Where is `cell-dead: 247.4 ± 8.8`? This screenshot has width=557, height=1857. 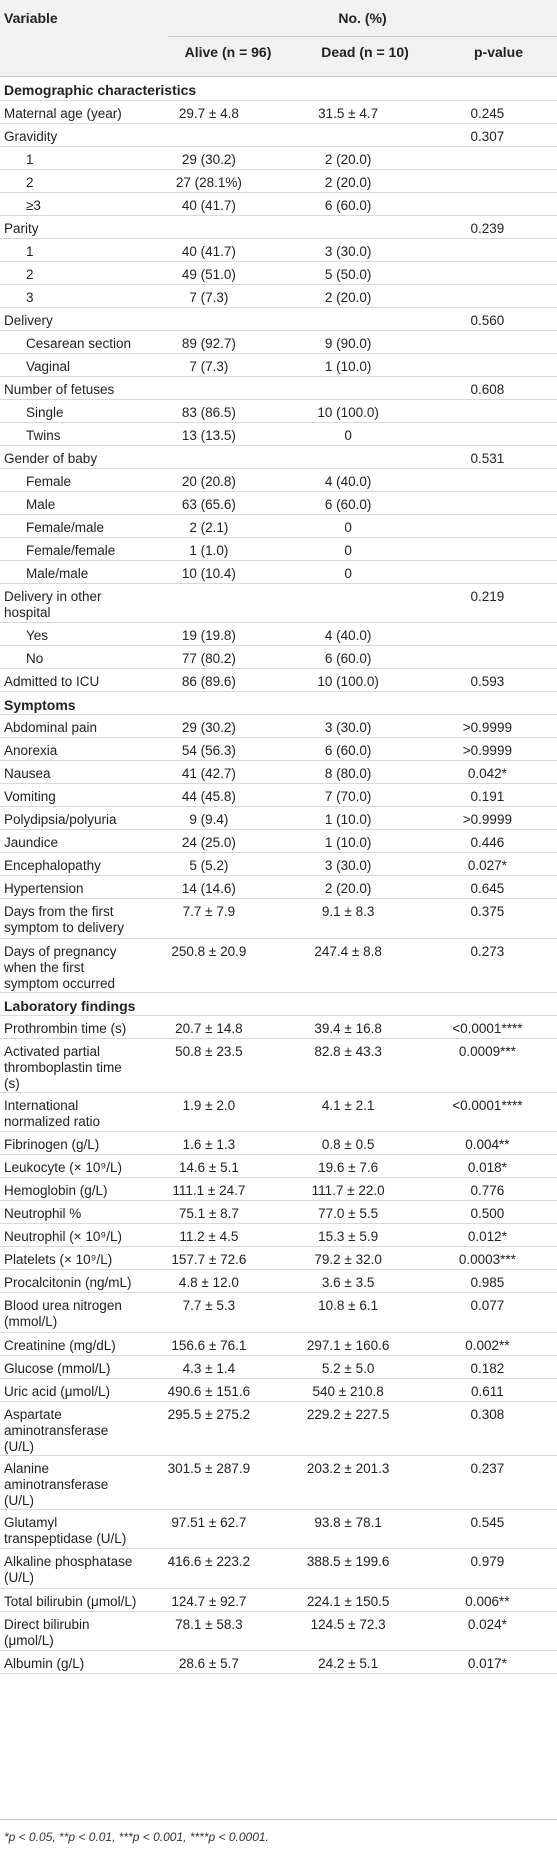
cell-dead: 247.4 ± 8.8 is located at coordinates (348, 965).